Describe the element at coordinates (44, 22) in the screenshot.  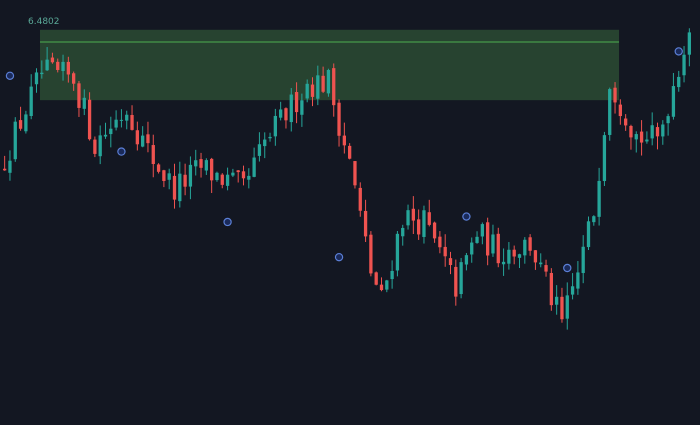
I see `zone-price-label: 6.4802` at that location.